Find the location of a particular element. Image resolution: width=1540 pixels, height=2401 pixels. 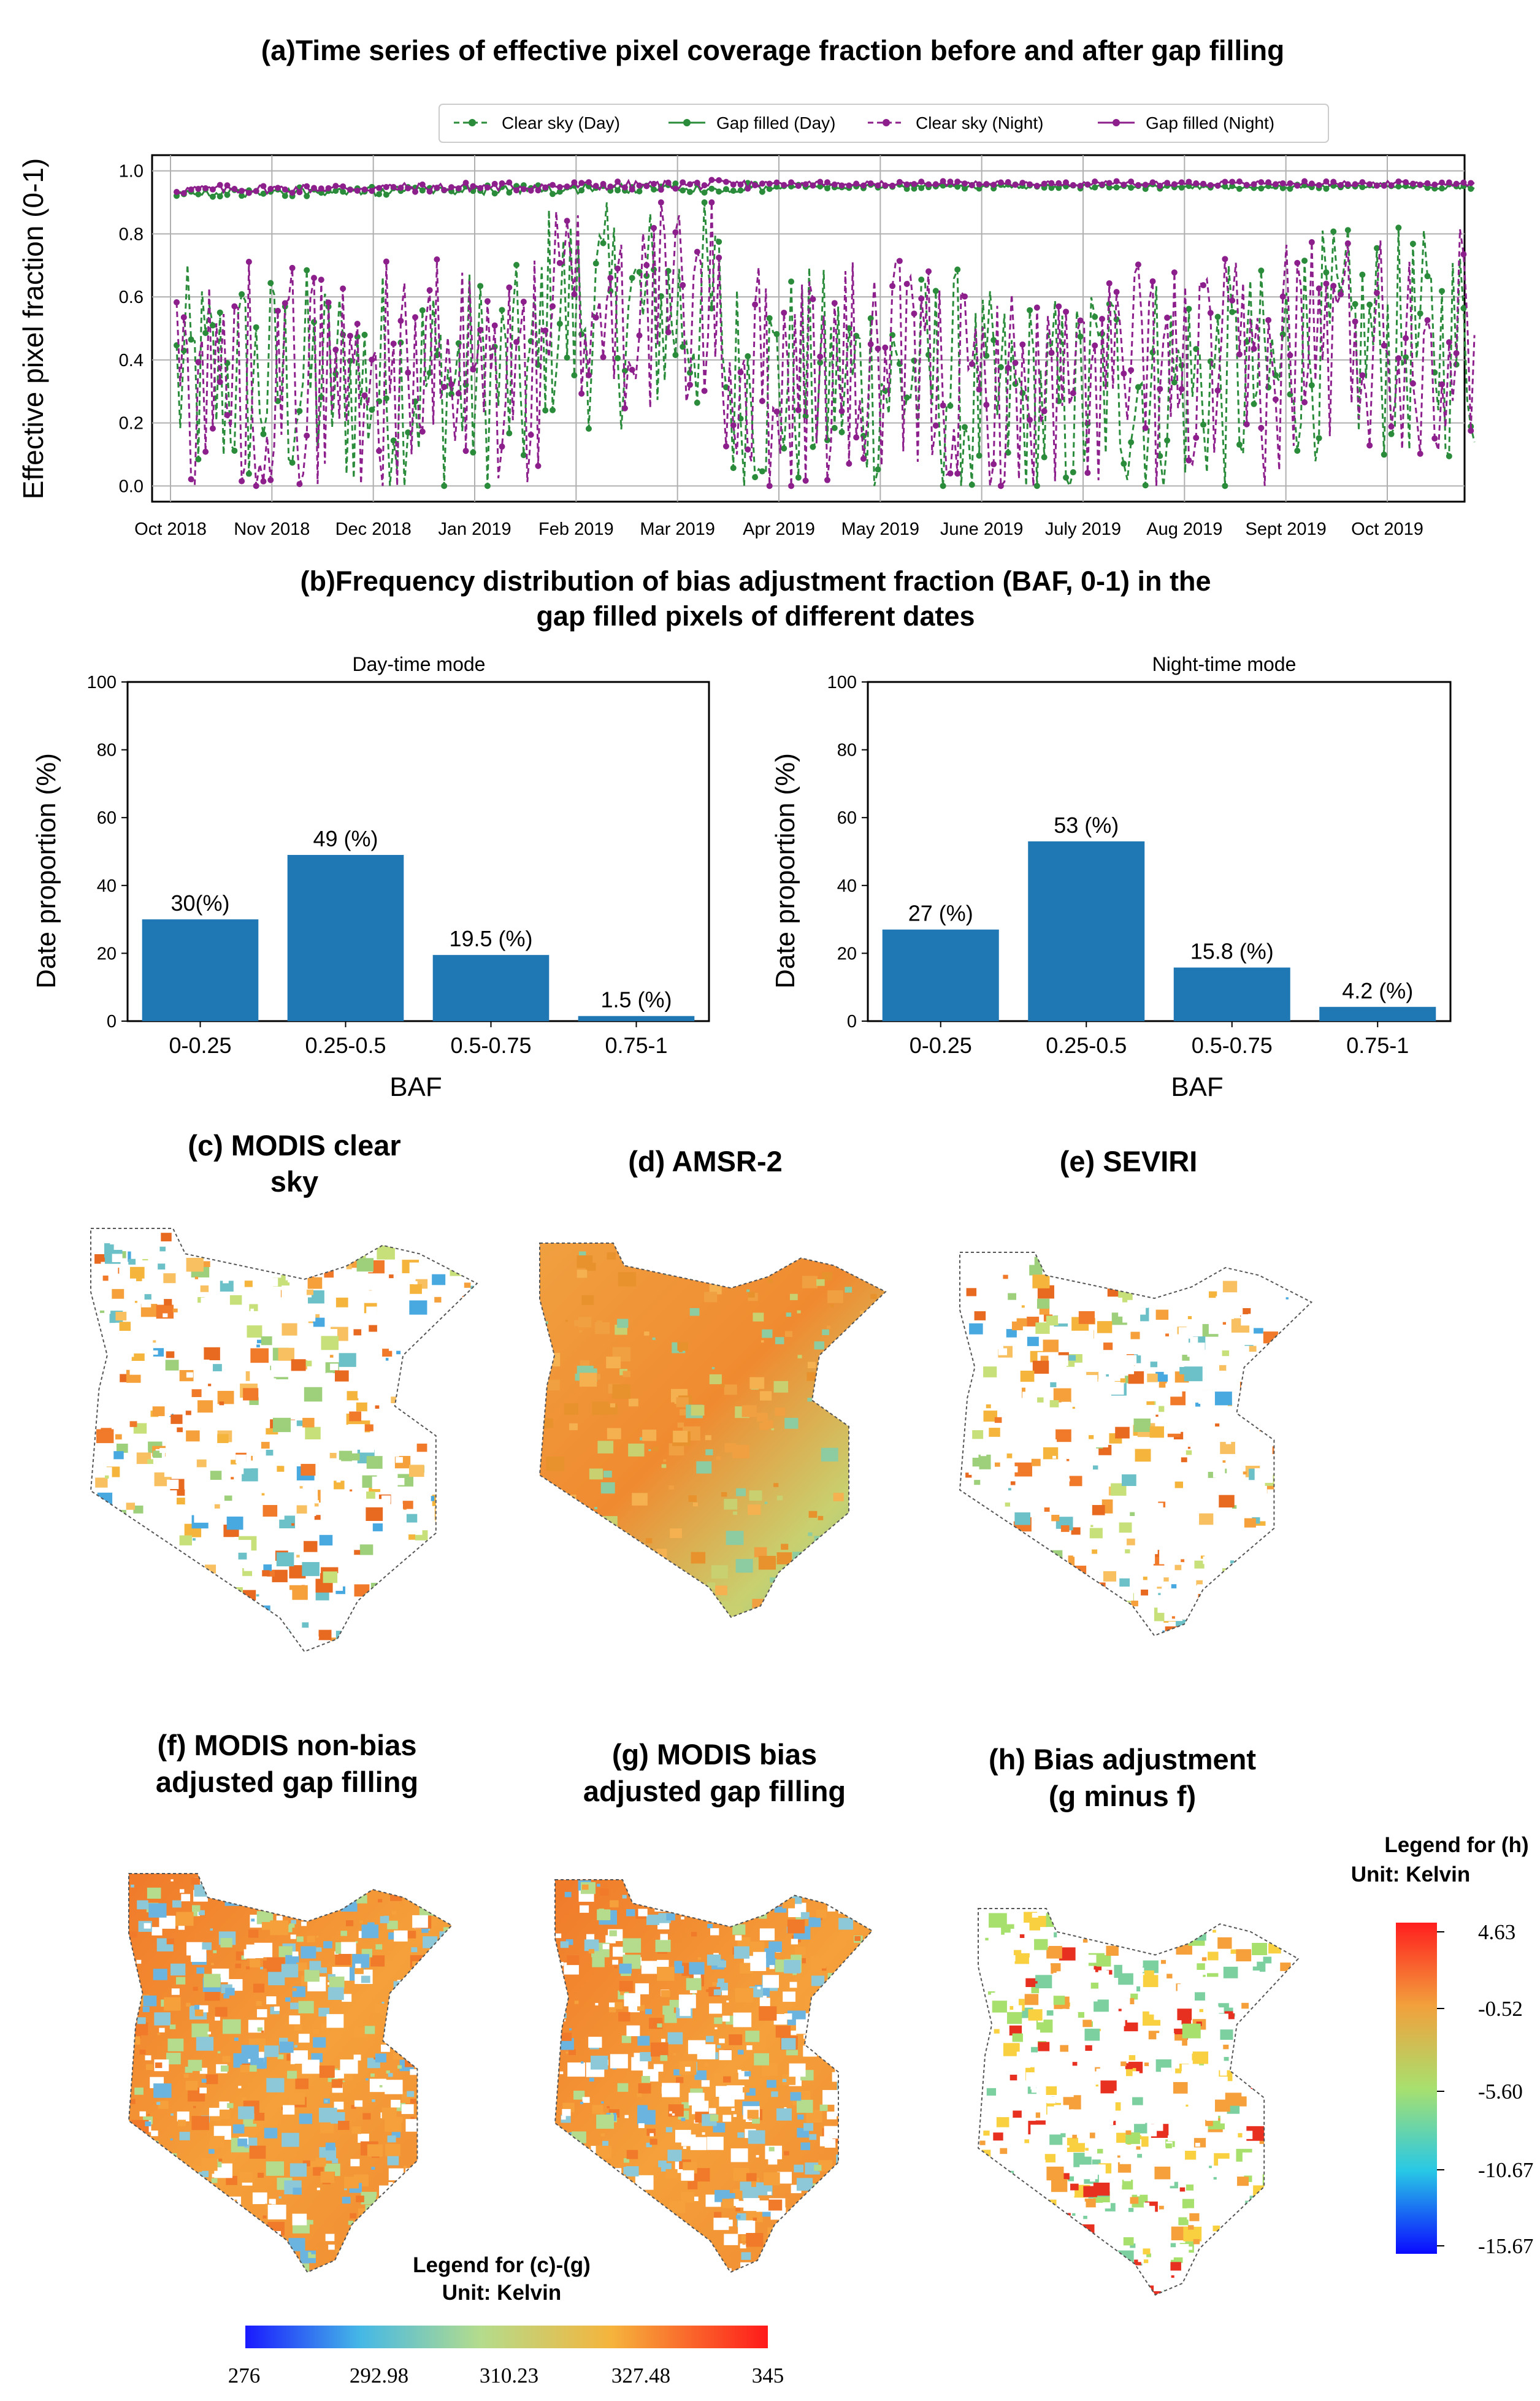

bar-category-label: 0.25-0.5 is located at coordinates (1086, 1045).